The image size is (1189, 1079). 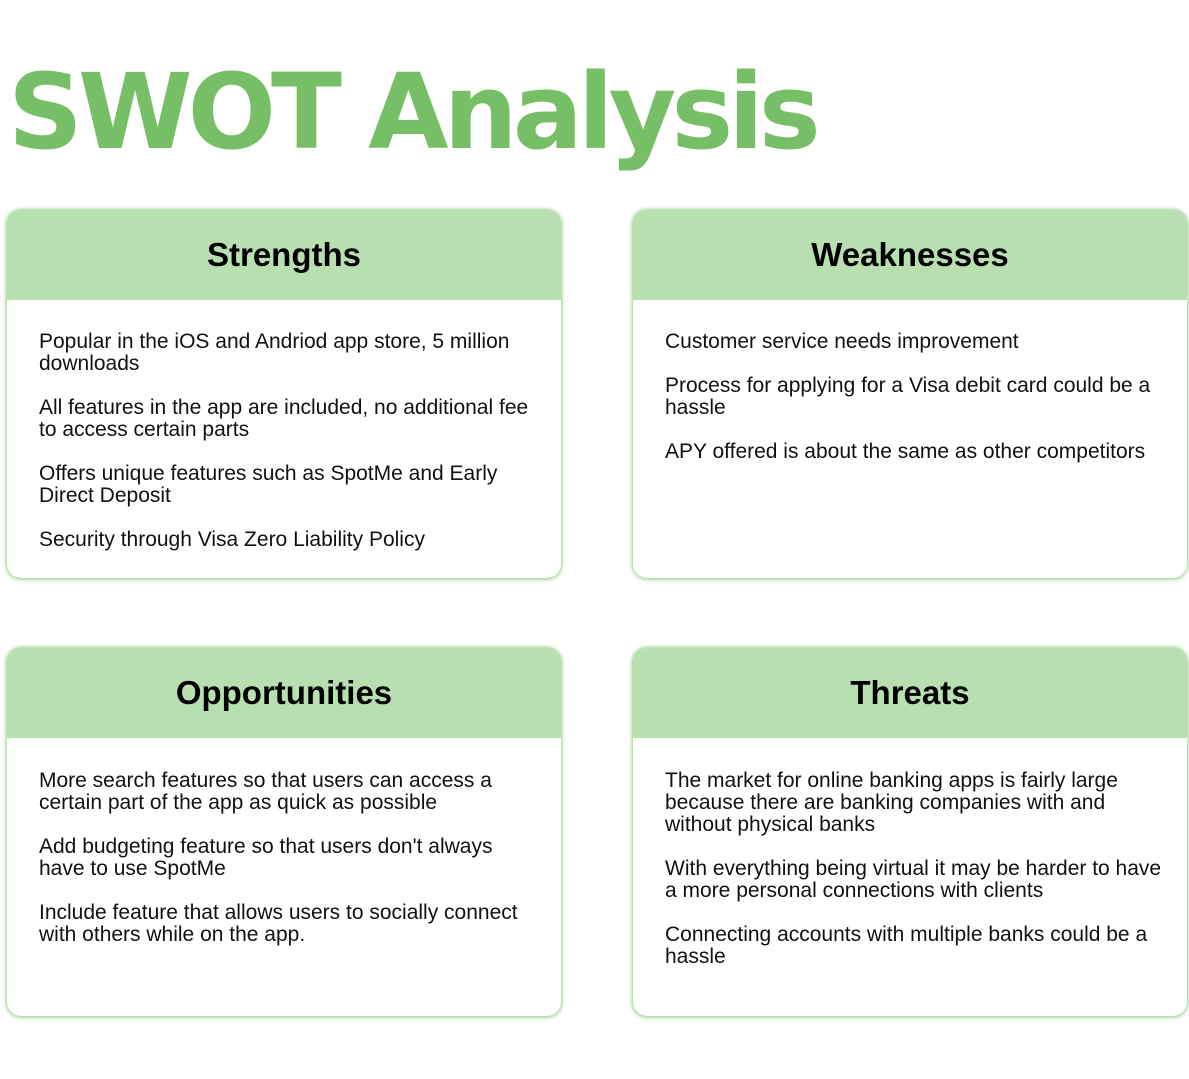 I want to click on weaknesses-header: Weaknesses, so click(x=910, y=255).